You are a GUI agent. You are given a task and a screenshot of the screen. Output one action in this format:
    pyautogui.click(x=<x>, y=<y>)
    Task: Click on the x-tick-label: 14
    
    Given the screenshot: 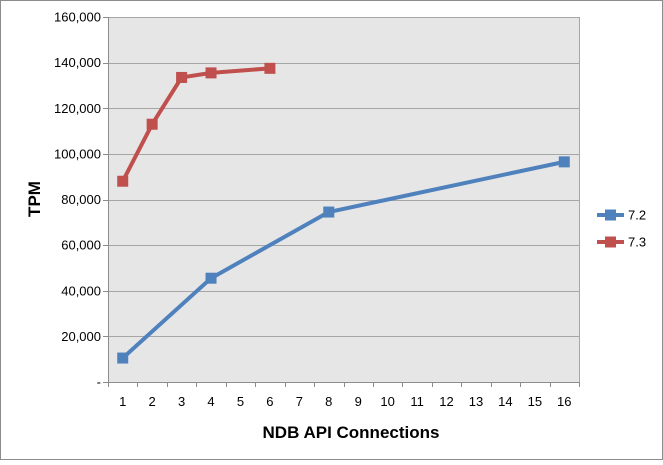 What is the action you would take?
    pyautogui.click(x=505, y=401)
    